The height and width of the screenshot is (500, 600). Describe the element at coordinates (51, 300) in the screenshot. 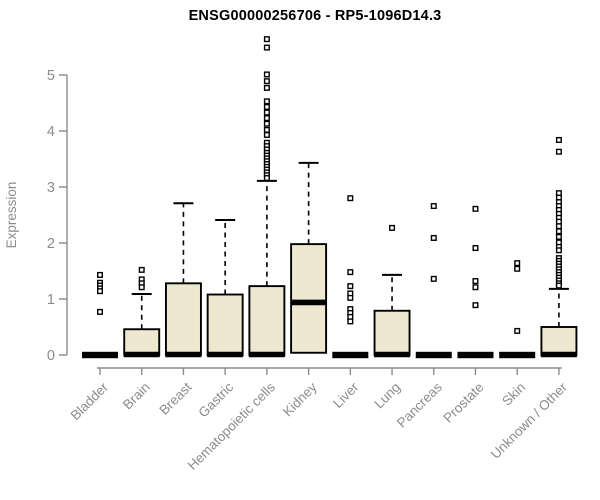

I see `y-tick-label: 1` at that location.